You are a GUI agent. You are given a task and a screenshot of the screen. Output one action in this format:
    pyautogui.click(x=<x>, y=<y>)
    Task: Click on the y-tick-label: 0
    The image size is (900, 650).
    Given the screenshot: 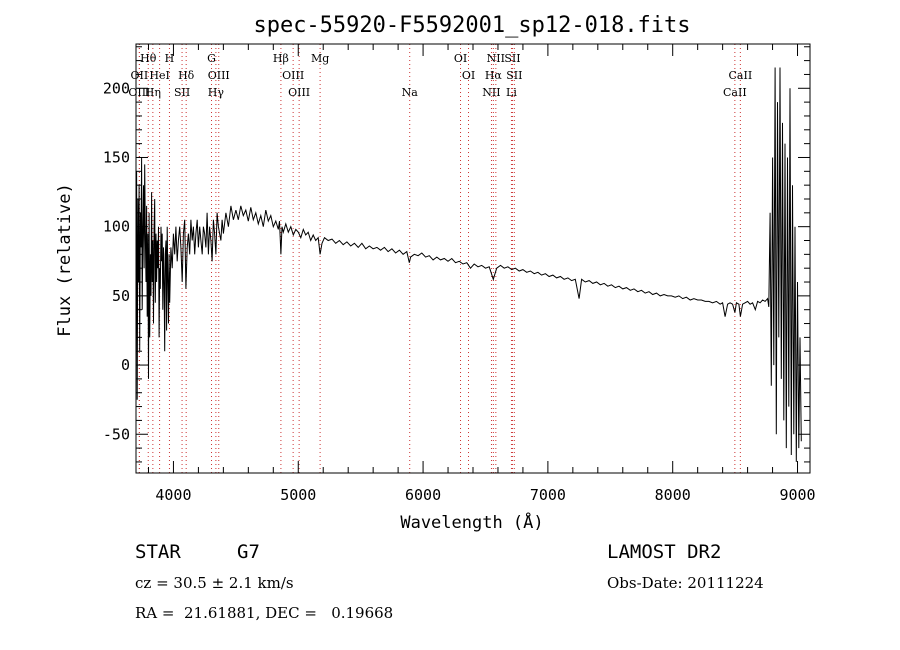 What is the action you would take?
    pyautogui.click(x=125, y=365)
    